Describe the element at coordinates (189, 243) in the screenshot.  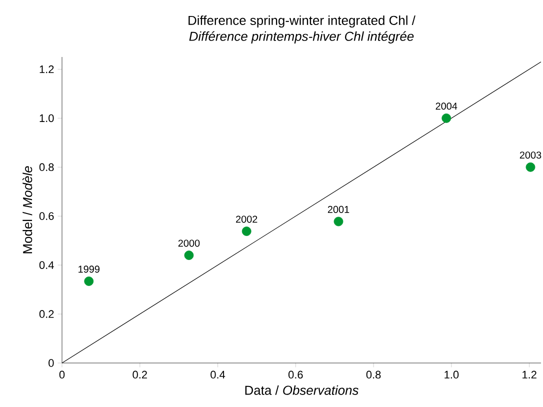
I see `annotation: 2000` at that location.